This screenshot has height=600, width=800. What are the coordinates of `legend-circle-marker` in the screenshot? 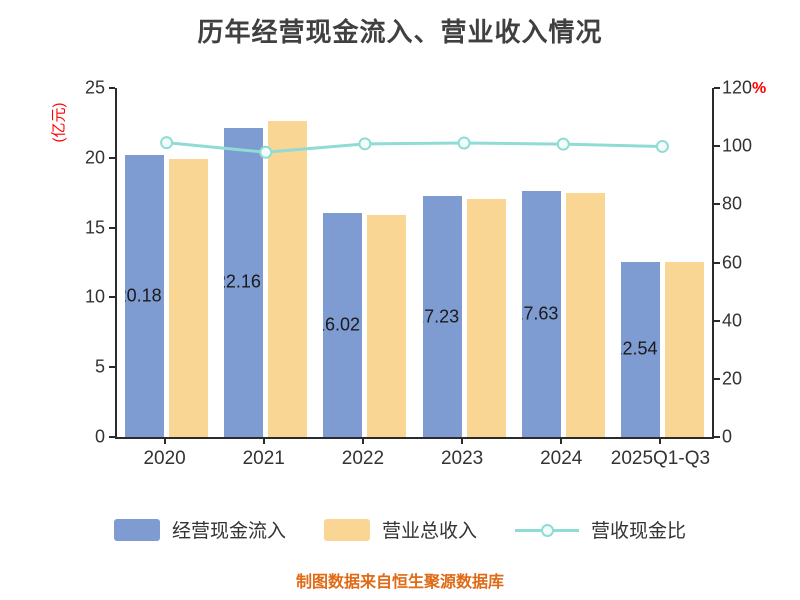 It's located at (547, 530).